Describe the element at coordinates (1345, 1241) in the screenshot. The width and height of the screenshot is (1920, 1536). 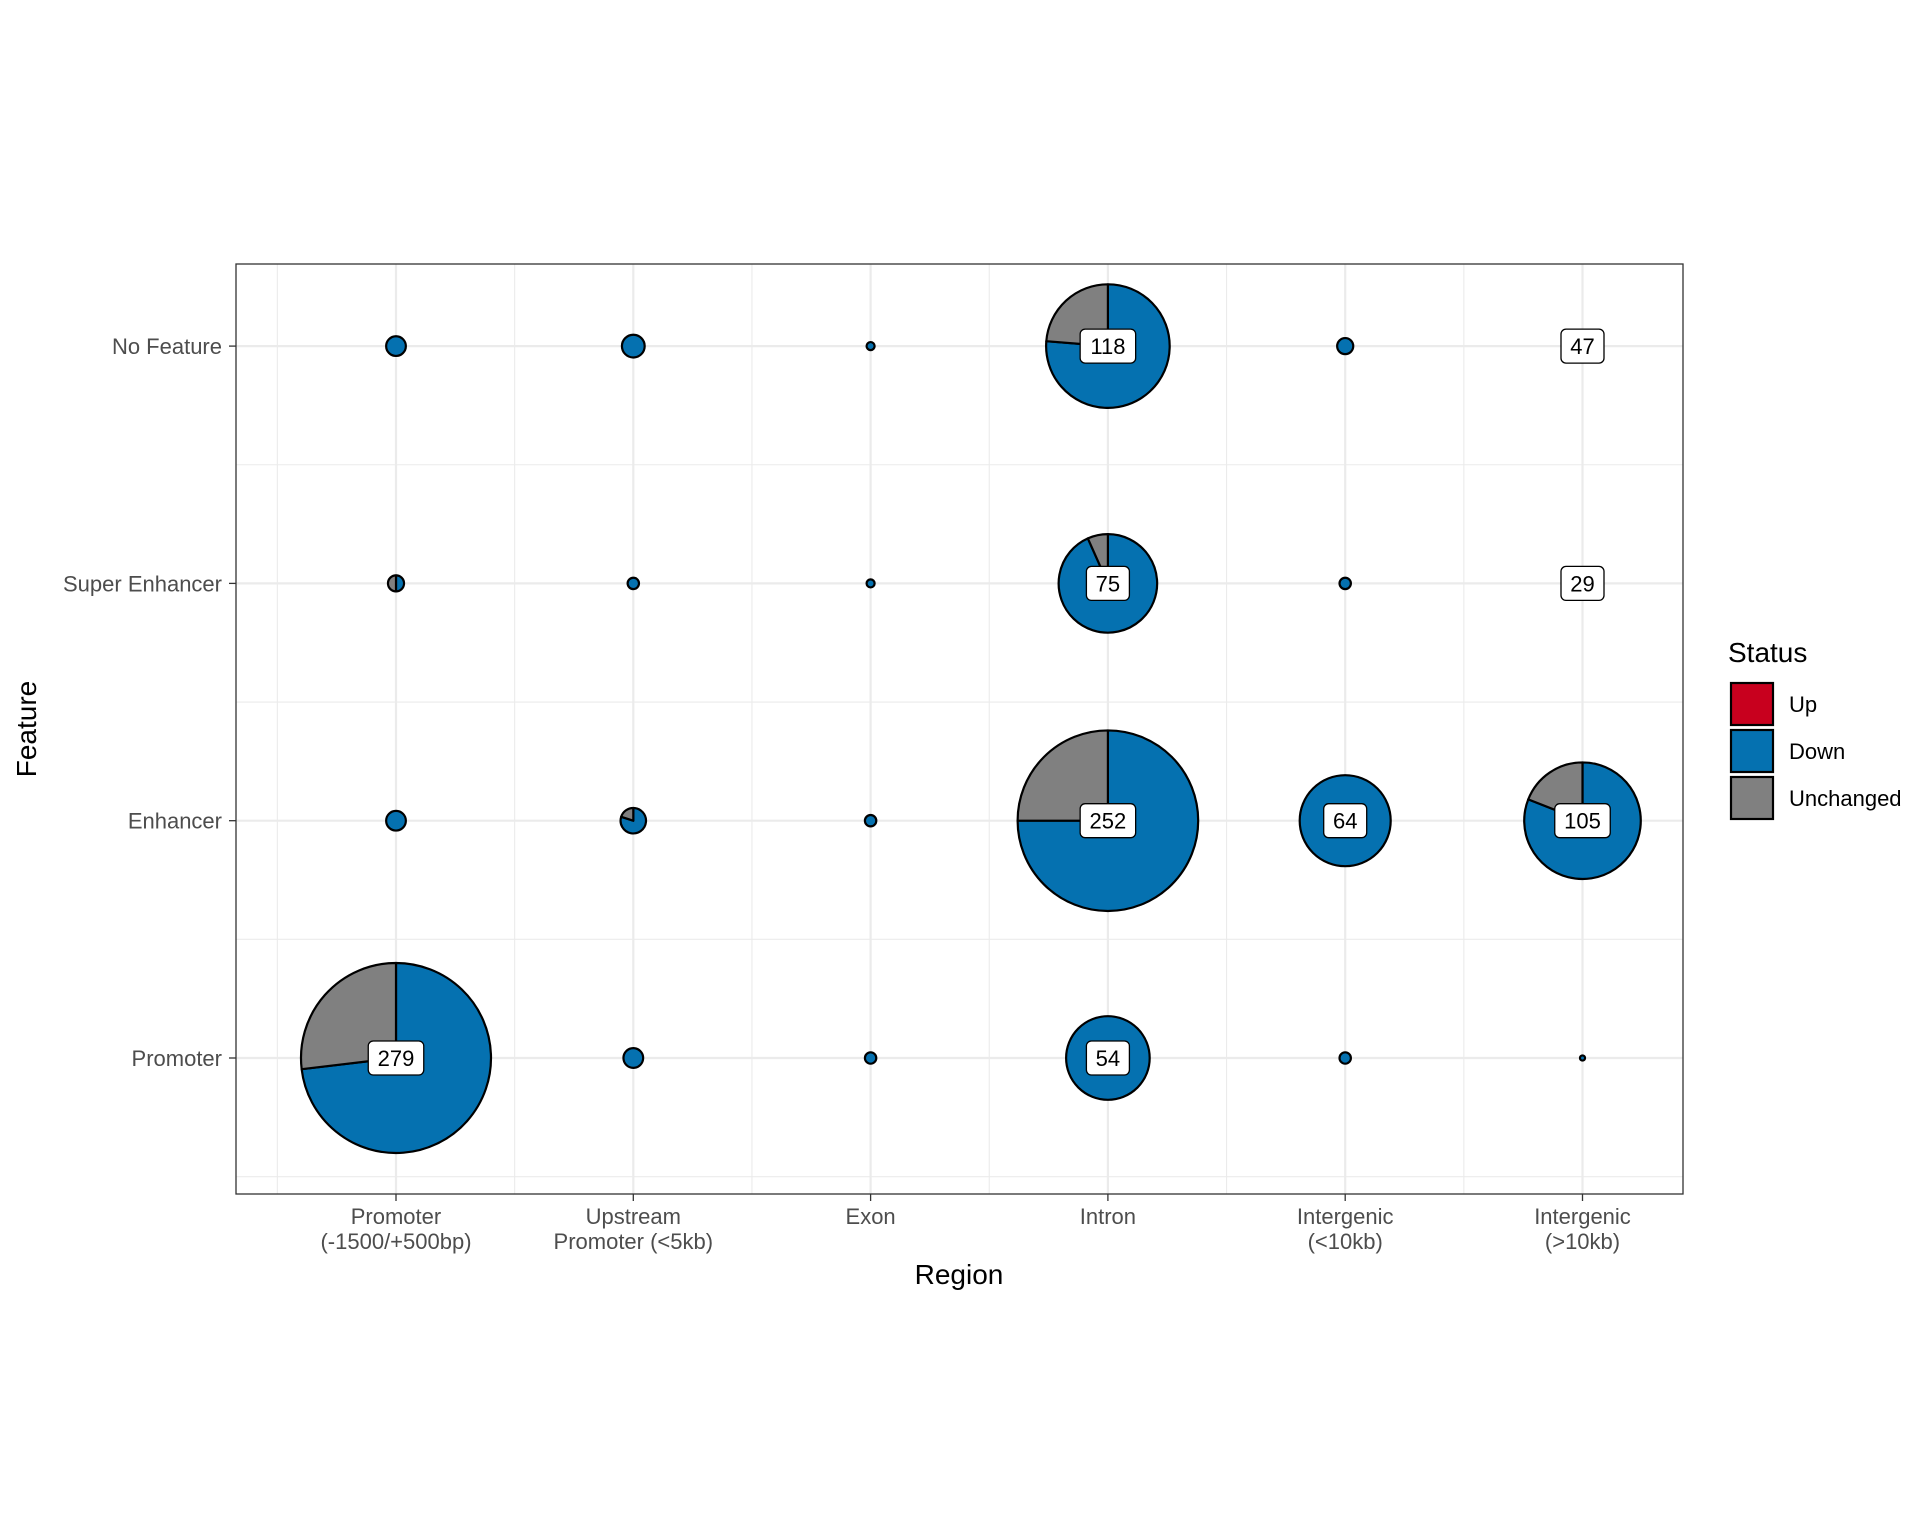
I see `x-tick-label: (<10kb)` at that location.